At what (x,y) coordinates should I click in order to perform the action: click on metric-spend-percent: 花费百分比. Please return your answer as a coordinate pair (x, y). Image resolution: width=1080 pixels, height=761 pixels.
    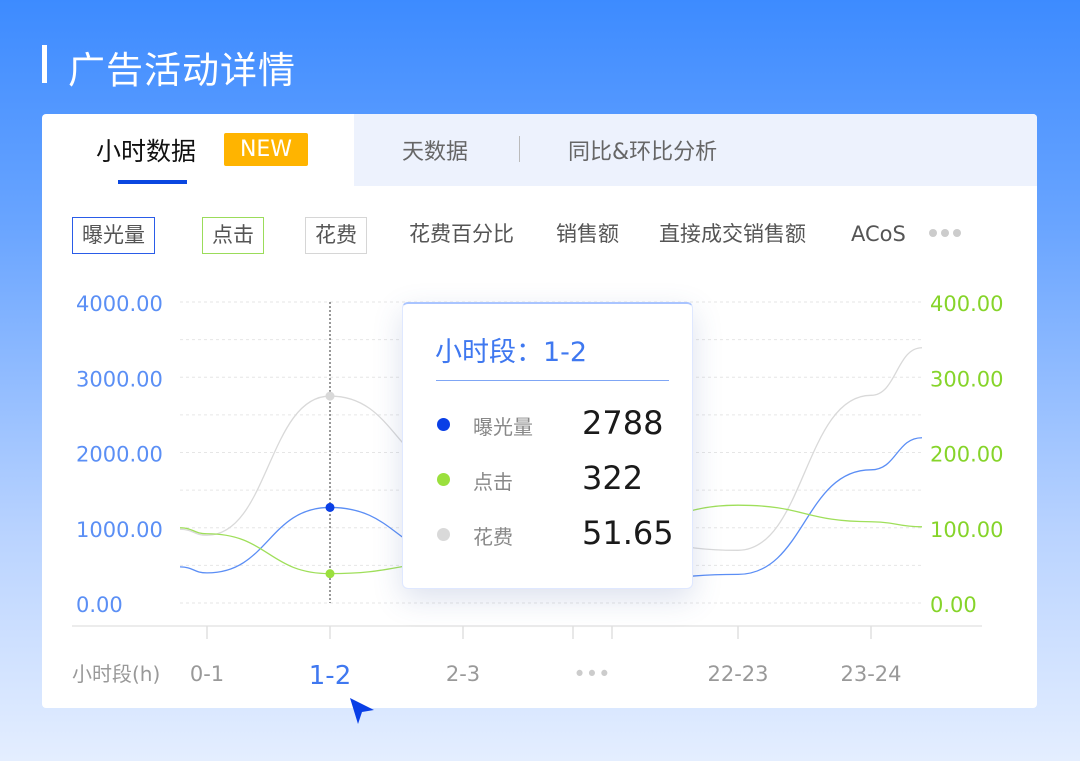
    Looking at the image, I should click on (461, 234).